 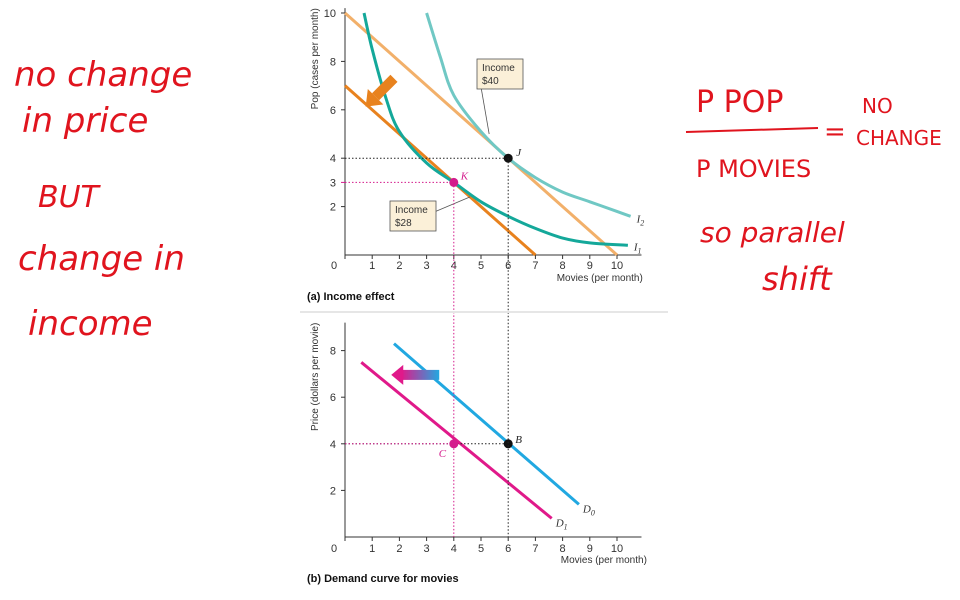 I want to click on b-x-tick-label: 10, so click(x=617, y=549).